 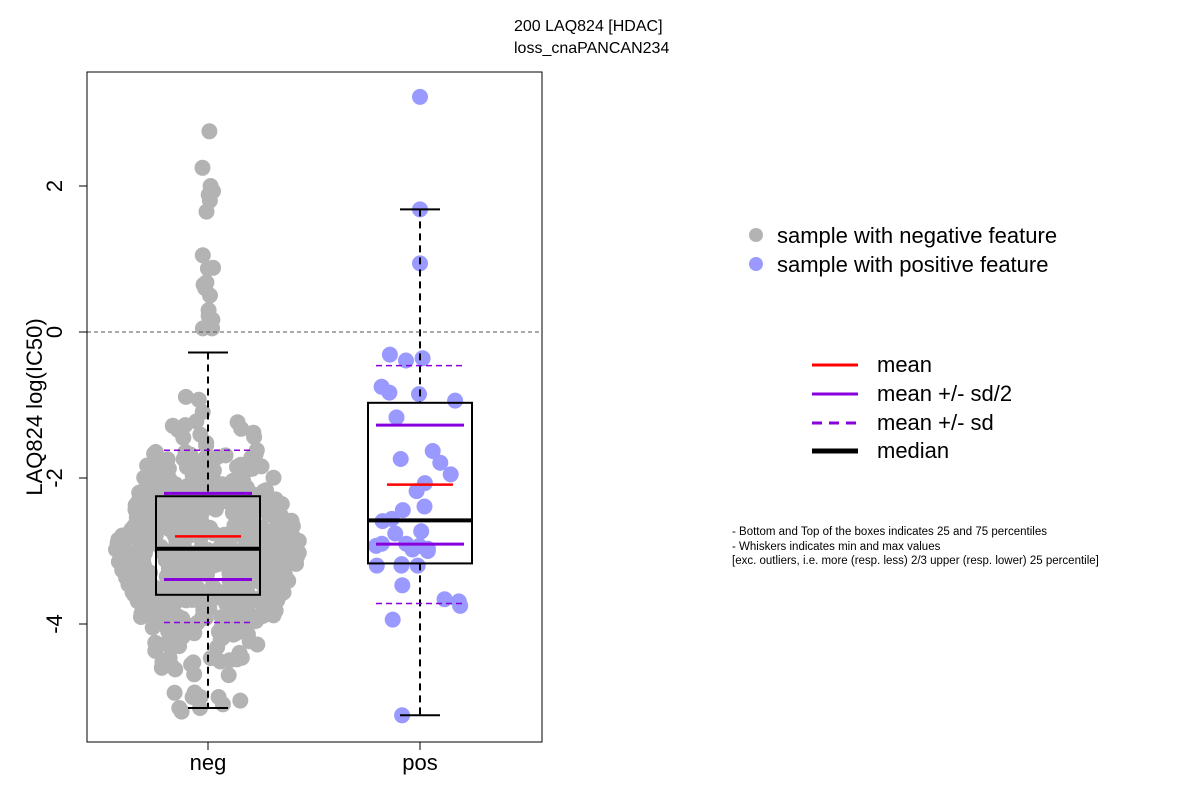 I want to click on legend-positive-label: sample with positive feature, so click(x=913, y=264).